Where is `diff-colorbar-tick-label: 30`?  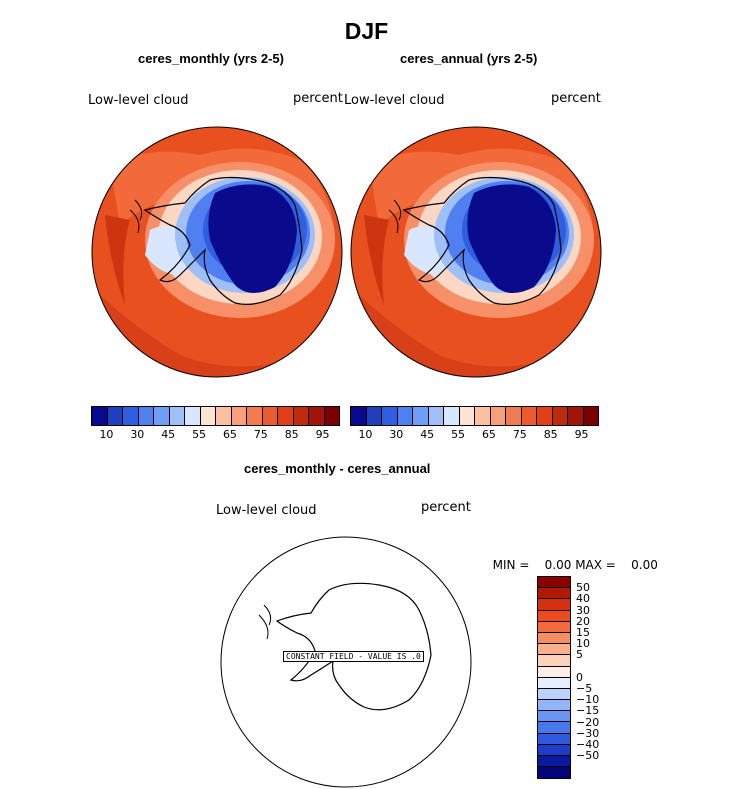
diff-colorbar-tick-label: 30 is located at coordinates (583, 610).